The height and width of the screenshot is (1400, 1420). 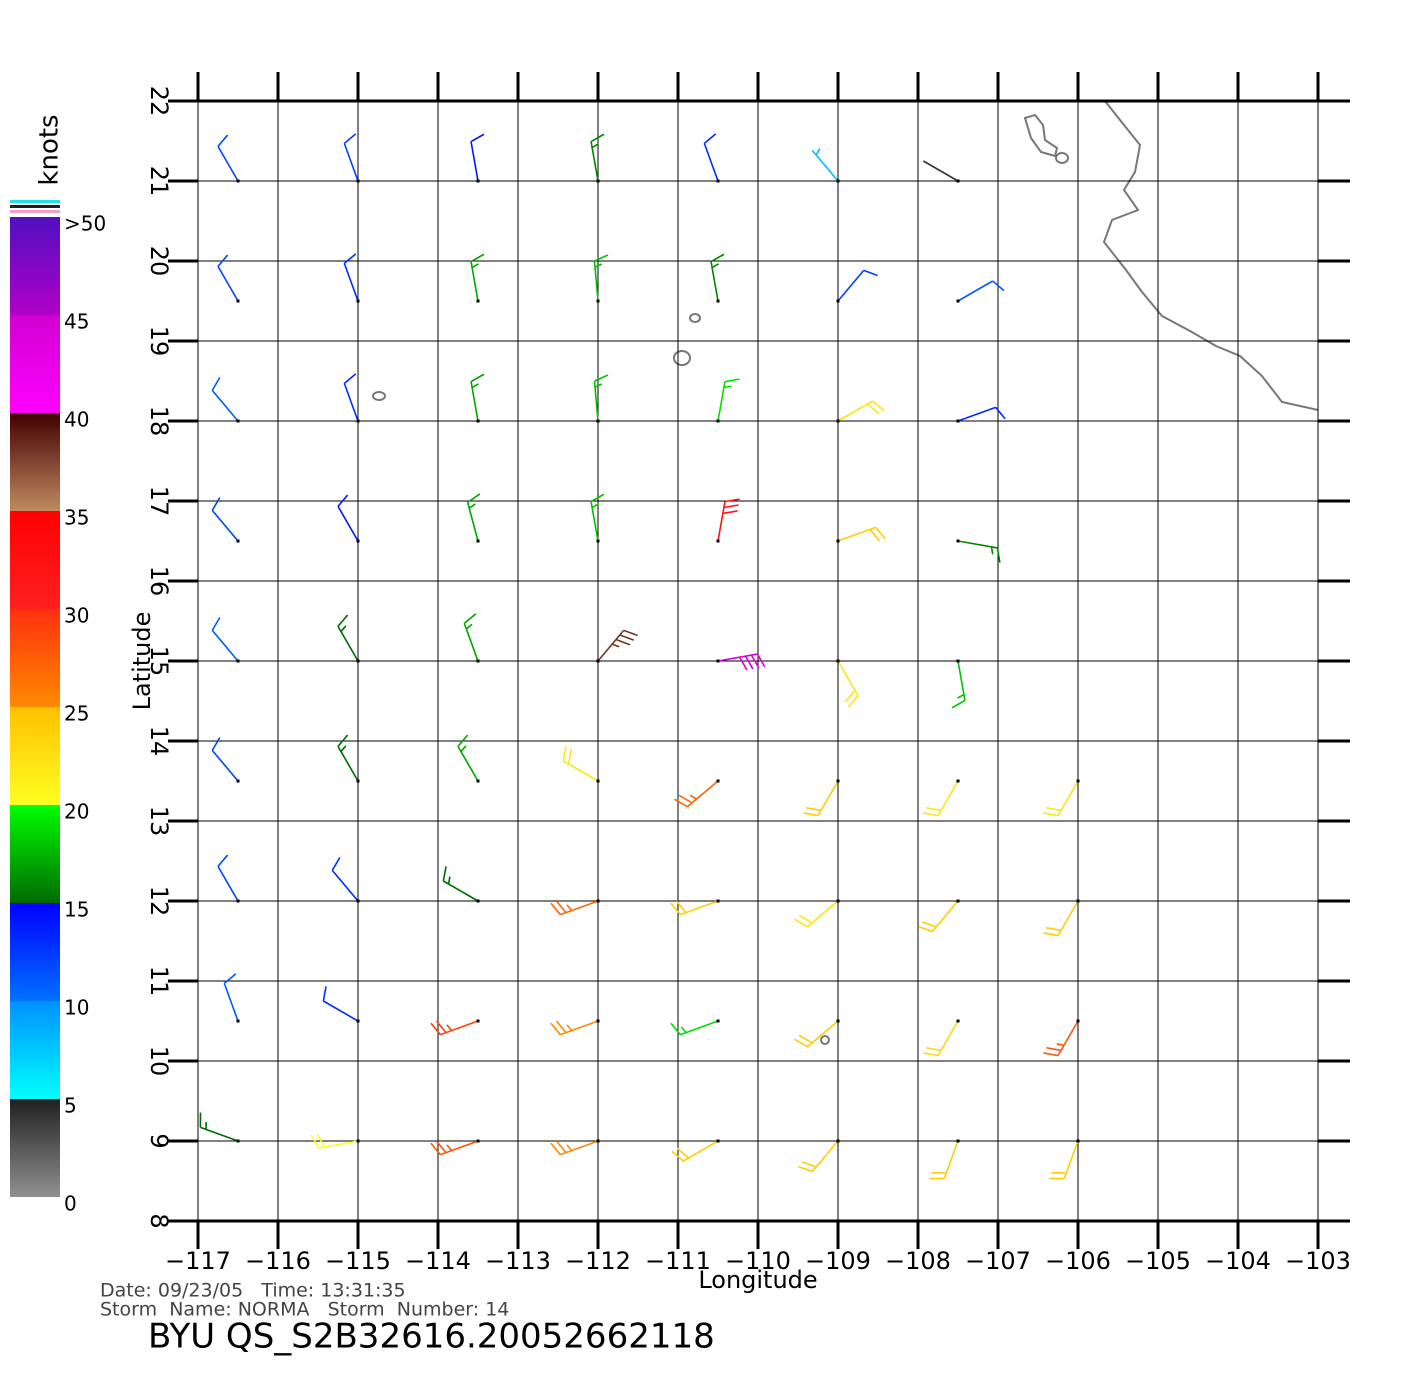 What do you see at coordinates (198, 1261) in the screenshot?
I see `x-tick-label: −117` at bounding box center [198, 1261].